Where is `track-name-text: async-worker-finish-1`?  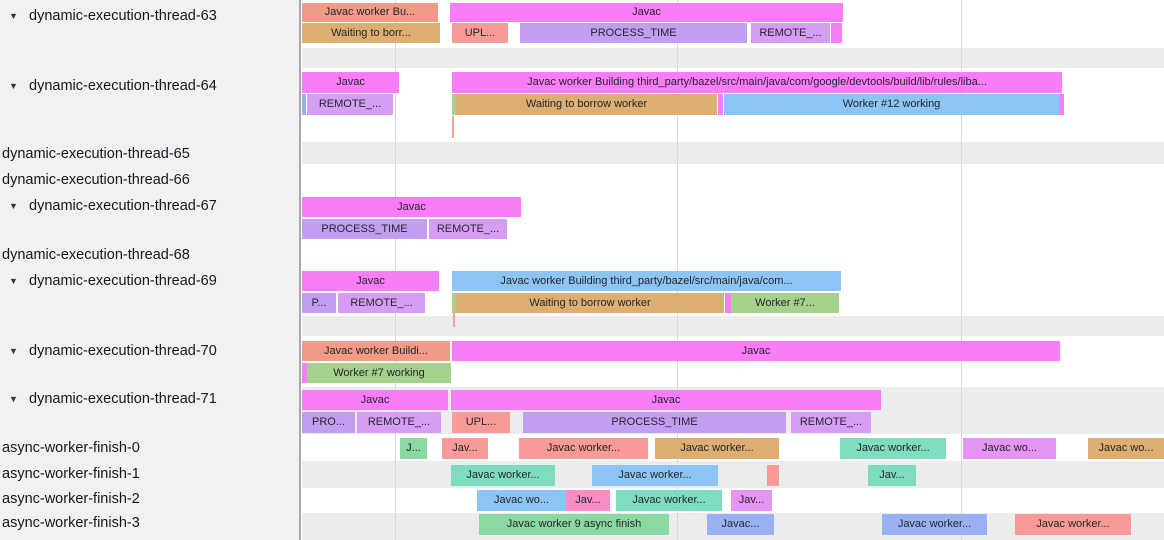 track-name-text: async-worker-finish-1 is located at coordinates (71, 474).